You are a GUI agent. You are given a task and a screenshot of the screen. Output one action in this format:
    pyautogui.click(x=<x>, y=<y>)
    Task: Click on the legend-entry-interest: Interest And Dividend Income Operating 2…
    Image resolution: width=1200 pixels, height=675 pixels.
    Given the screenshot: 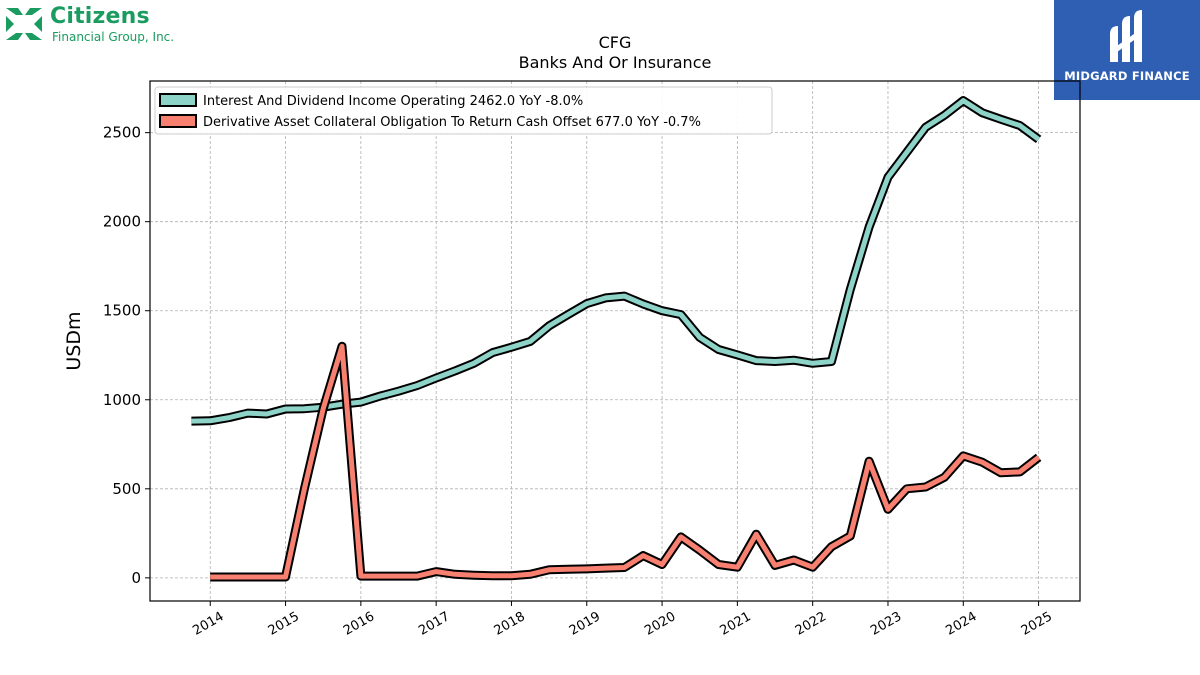 What is the action you would take?
    pyautogui.click(x=393, y=101)
    